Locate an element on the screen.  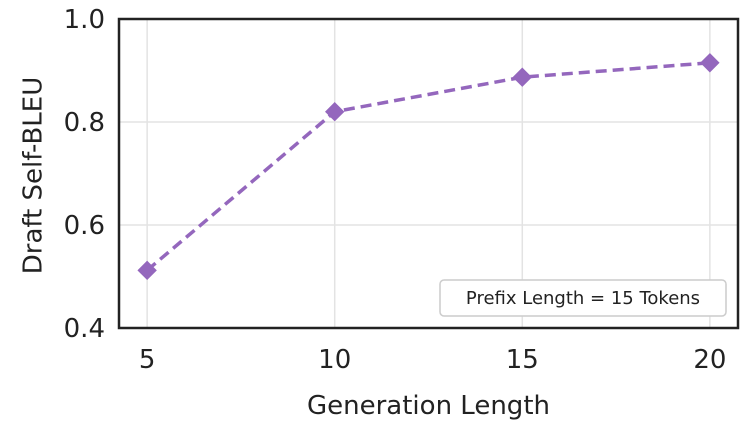
x-axis-ticks: 5 10 15 20 is located at coordinates (433, 360).